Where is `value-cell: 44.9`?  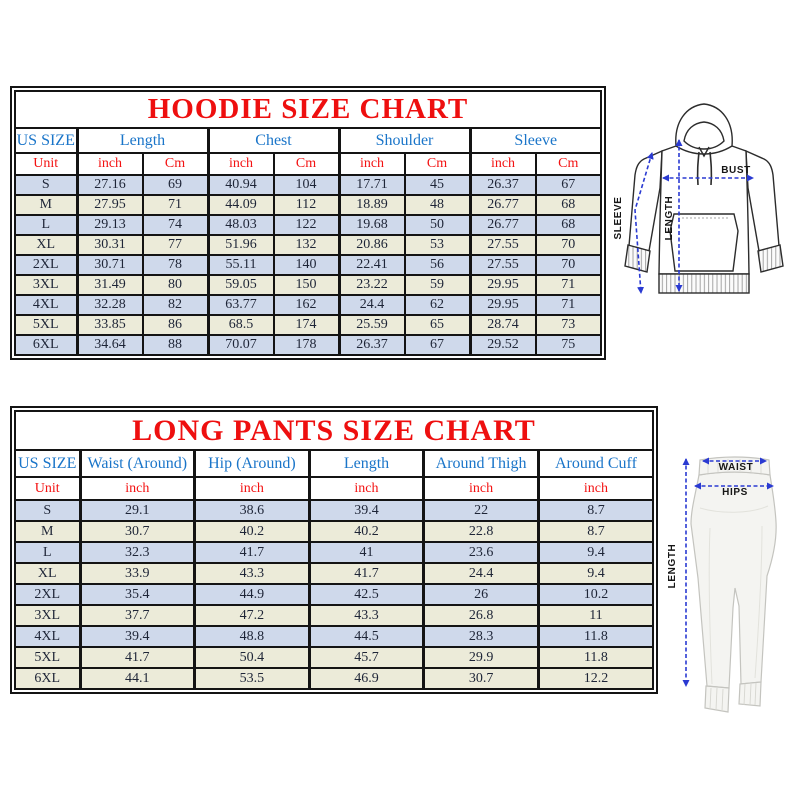
value-cell: 44.9 is located at coordinates (252, 594).